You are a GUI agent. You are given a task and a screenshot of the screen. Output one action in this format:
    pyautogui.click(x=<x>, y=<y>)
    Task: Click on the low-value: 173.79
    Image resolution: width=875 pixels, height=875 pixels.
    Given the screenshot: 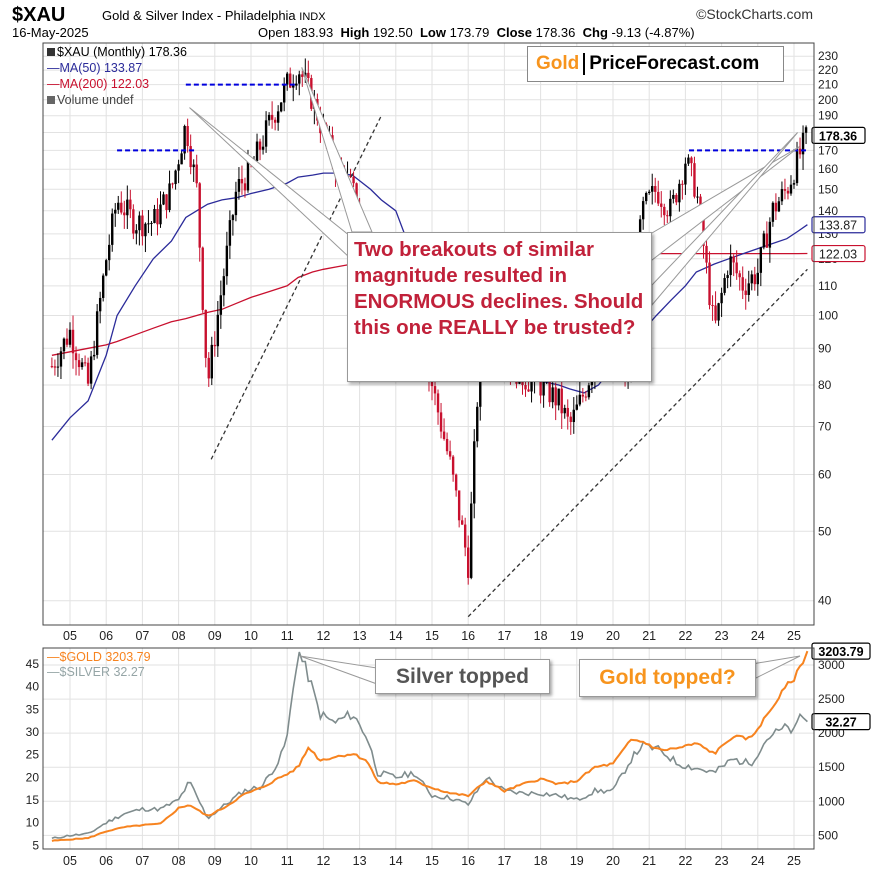 What is the action you would take?
    pyautogui.click(x=469, y=32)
    